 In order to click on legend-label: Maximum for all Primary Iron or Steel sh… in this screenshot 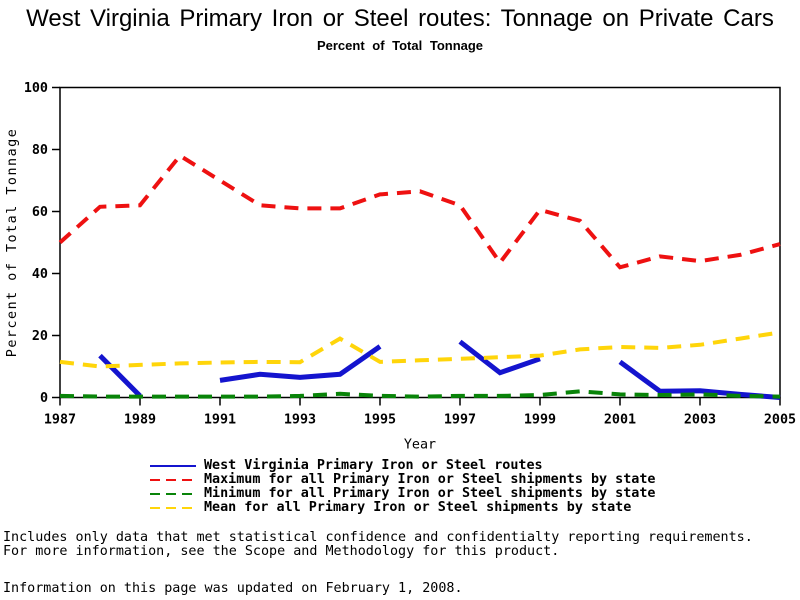, I will do `click(430, 479)`.